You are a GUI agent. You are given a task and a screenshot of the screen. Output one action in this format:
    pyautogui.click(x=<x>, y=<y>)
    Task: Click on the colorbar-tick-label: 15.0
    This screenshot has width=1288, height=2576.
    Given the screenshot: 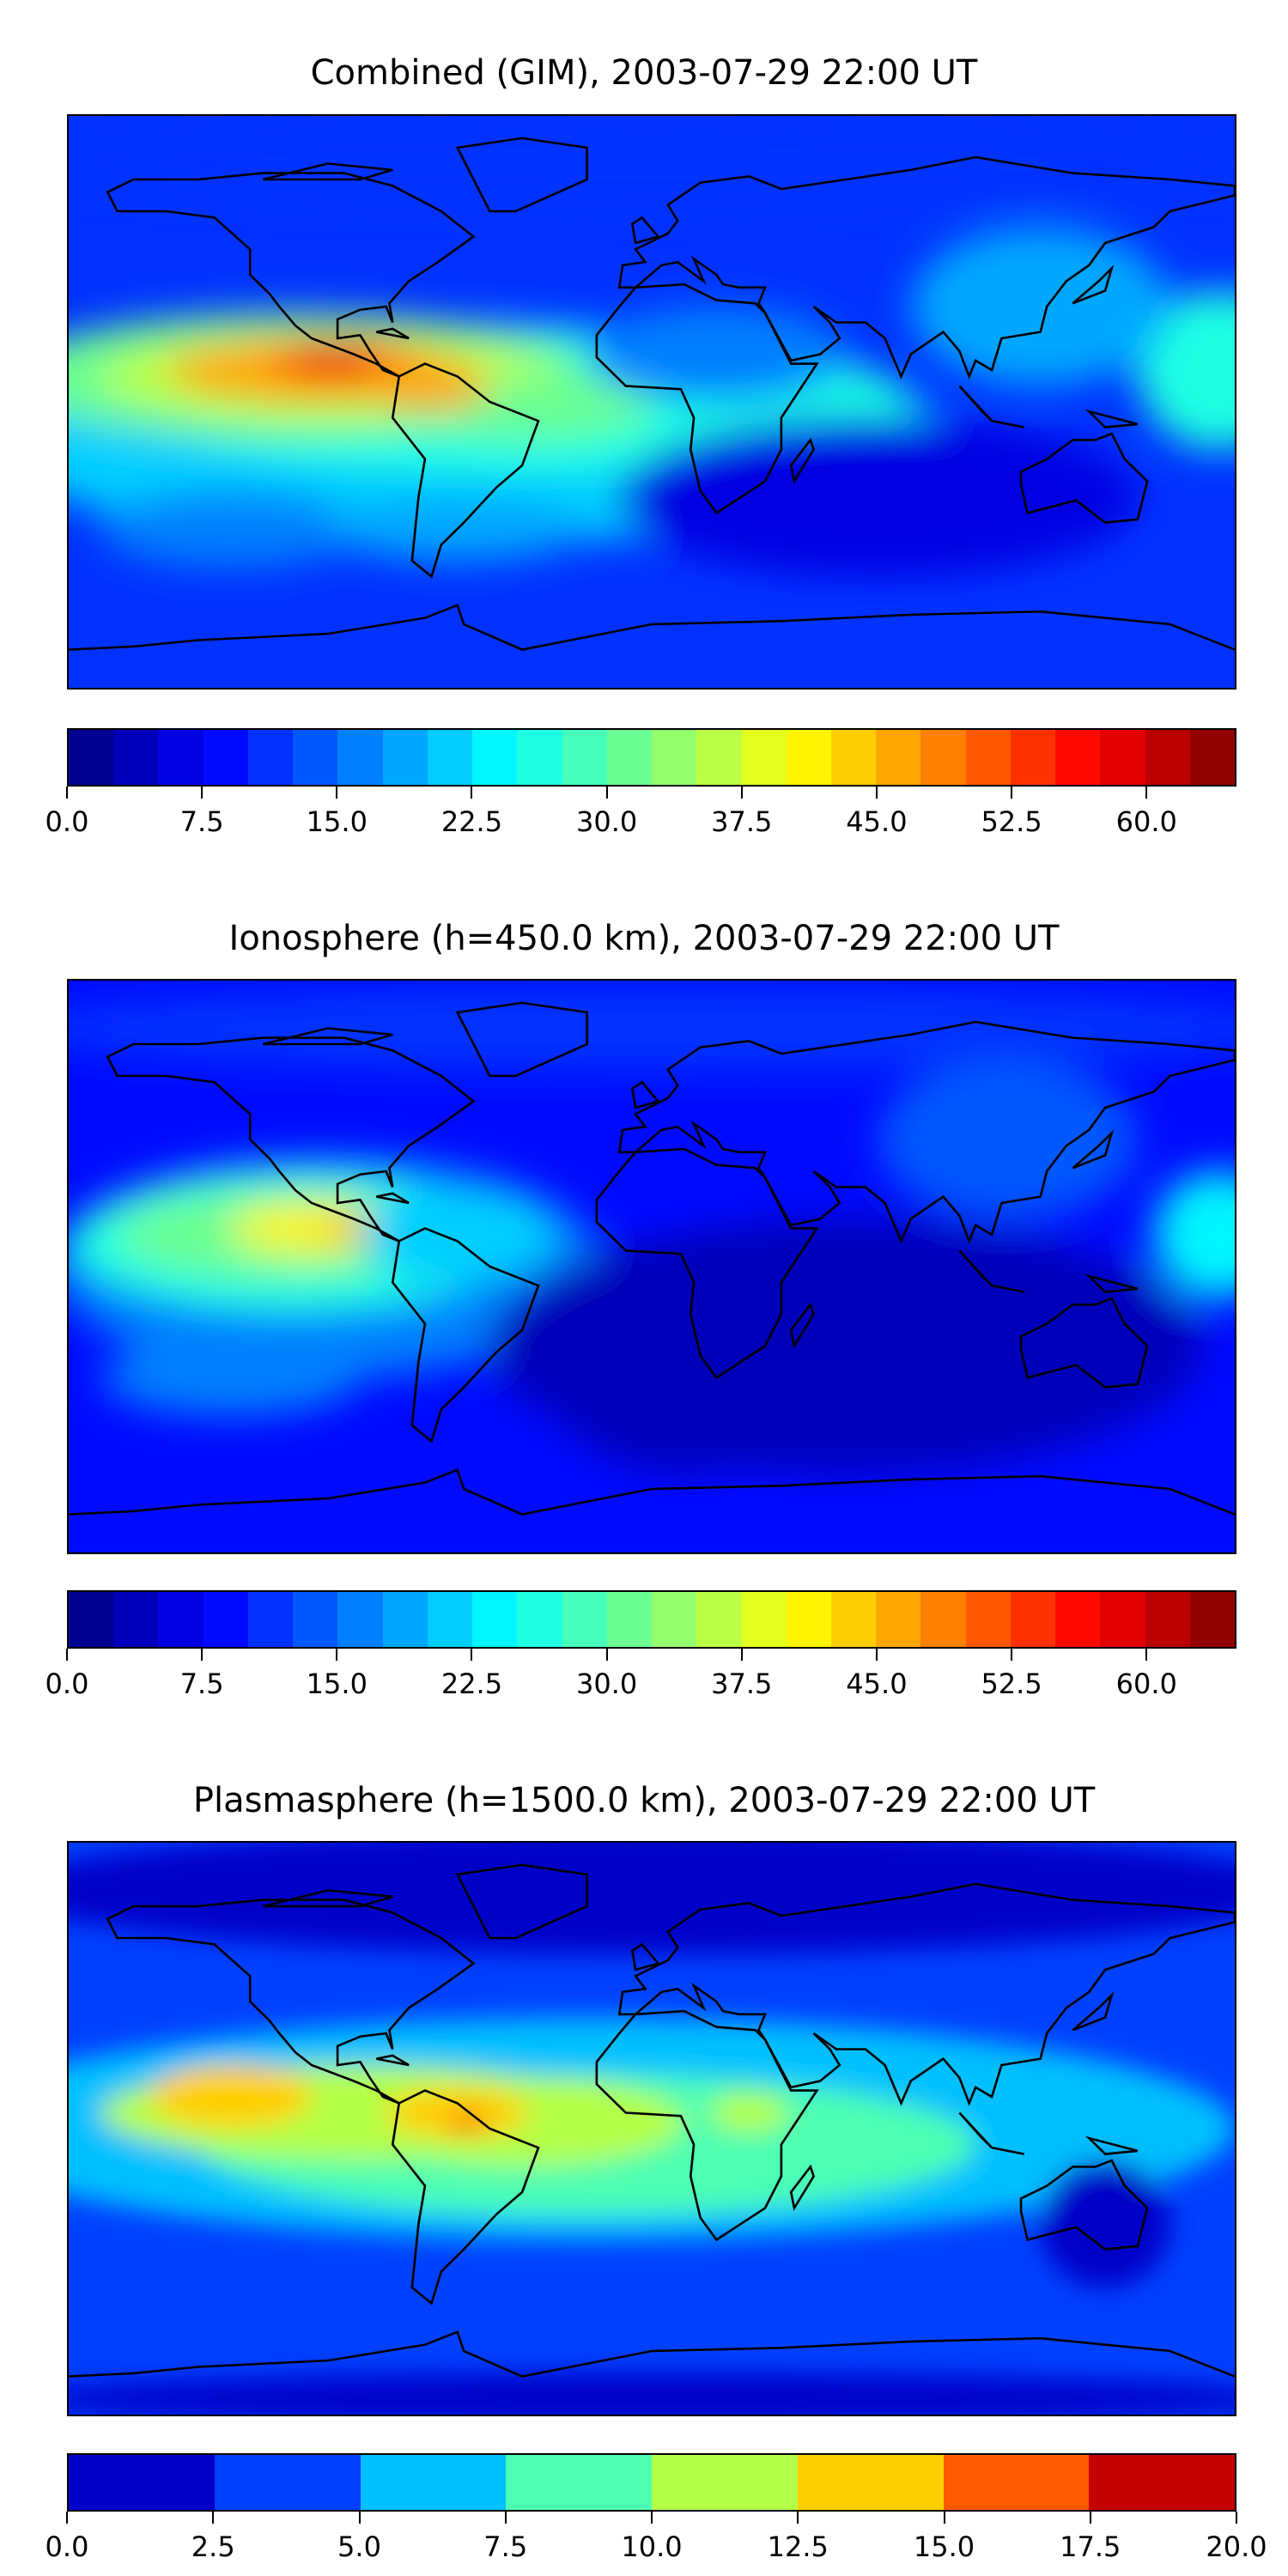 What is the action you would take?
    pyautogui.click(x=337, y=1684)
    